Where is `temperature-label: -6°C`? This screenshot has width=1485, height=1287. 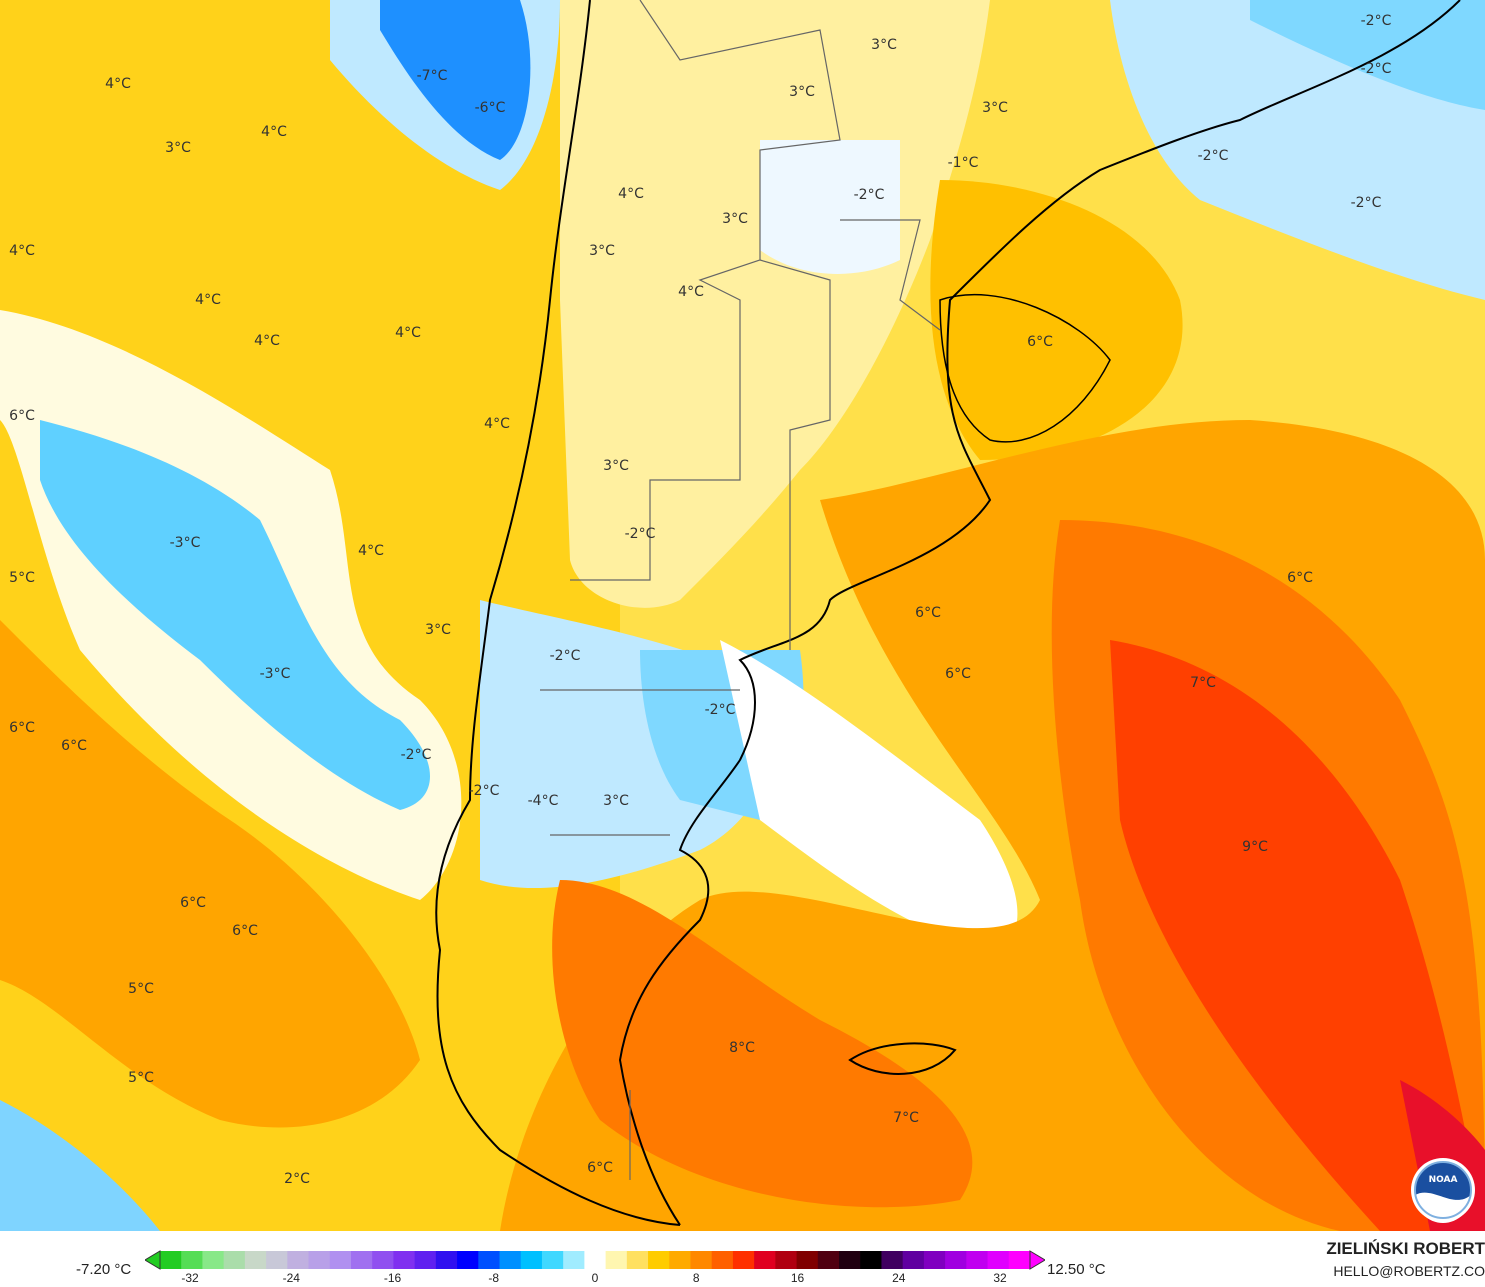
temperature-label: -6°C is located at coordinates (490, 108).